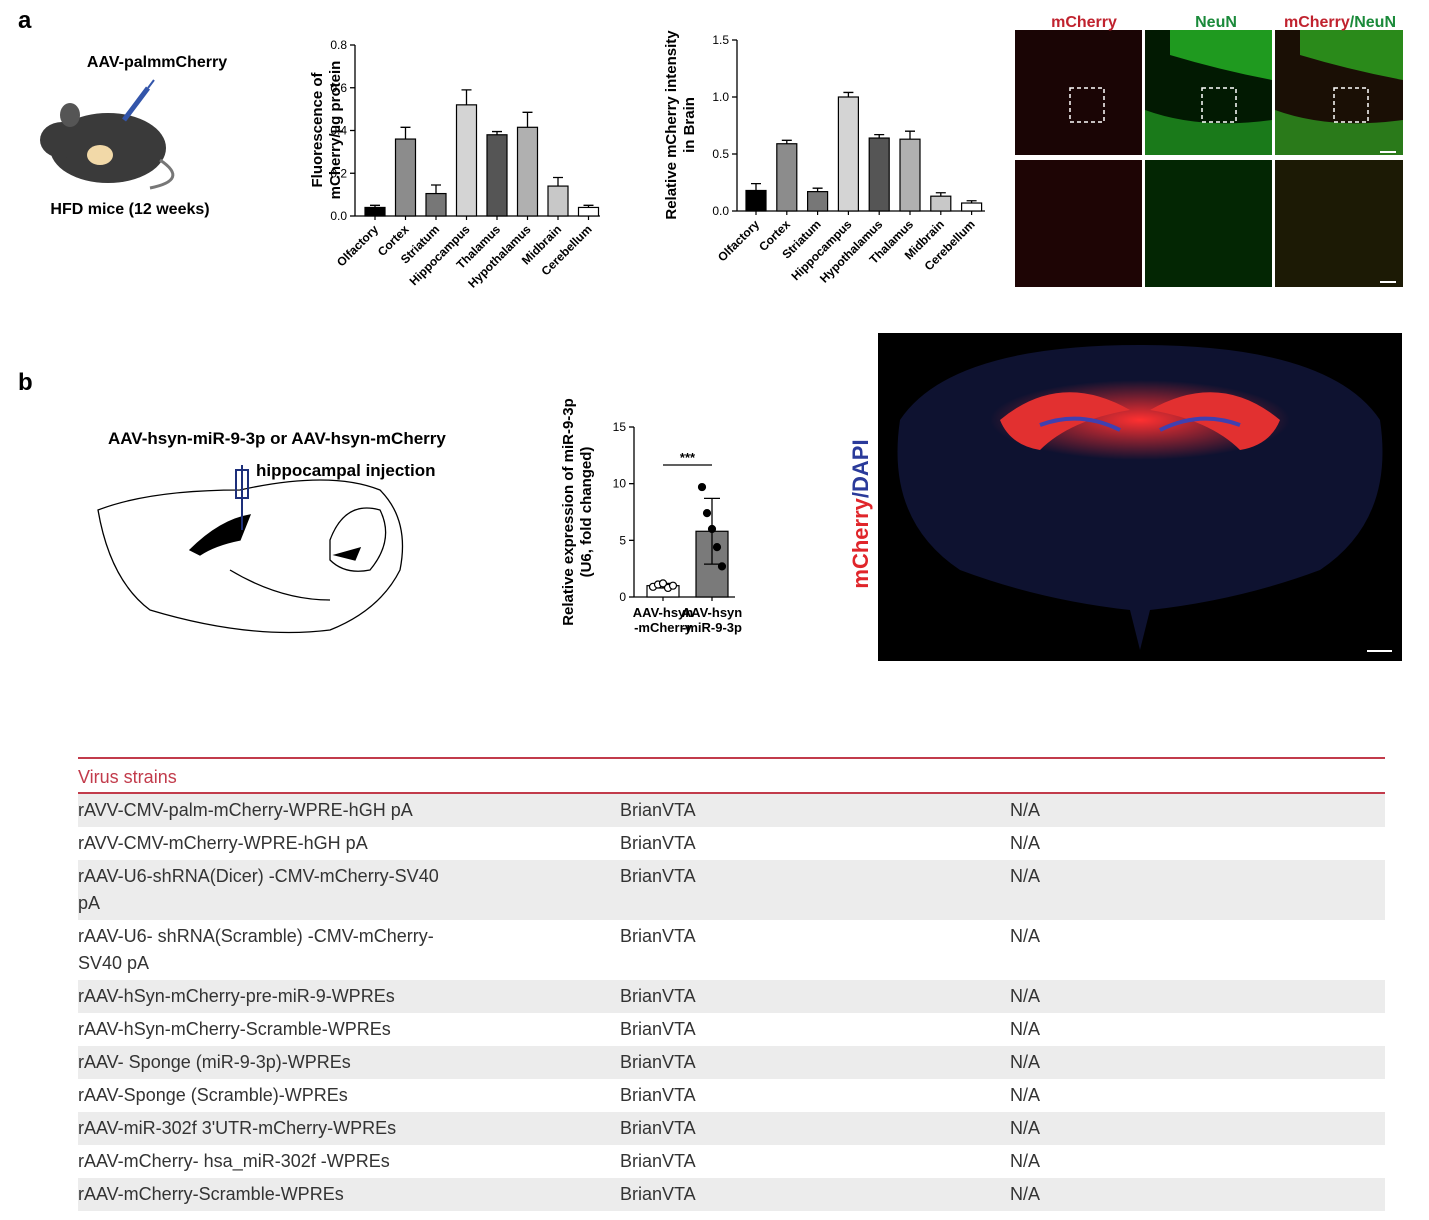  Describe the element at coordinates (688, 457) in the screenshot. I see `significance-label: ***` at that location.